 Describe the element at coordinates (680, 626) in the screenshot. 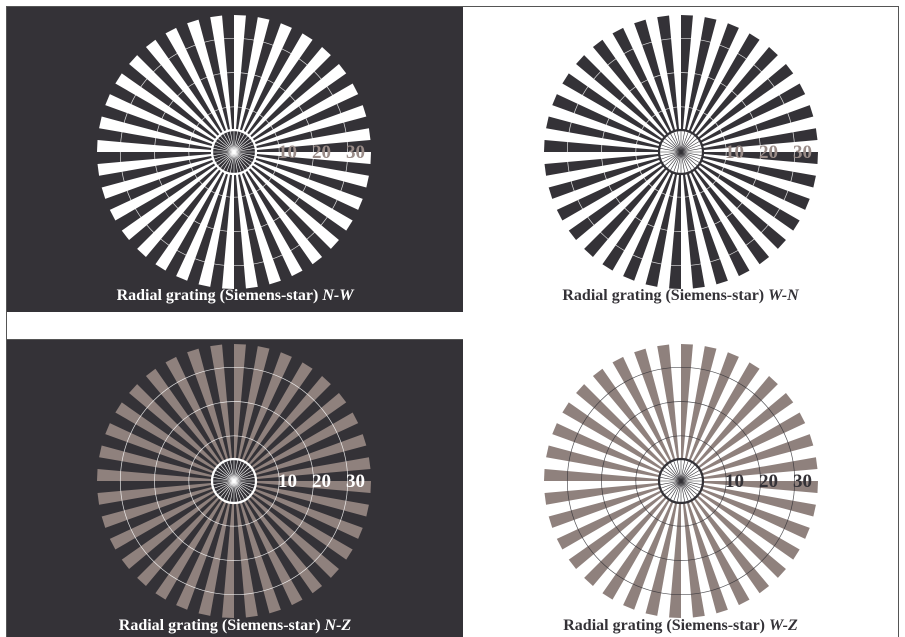

I see `caption-w-z: Radial grating (Siemens-star) W-Z` at that location.